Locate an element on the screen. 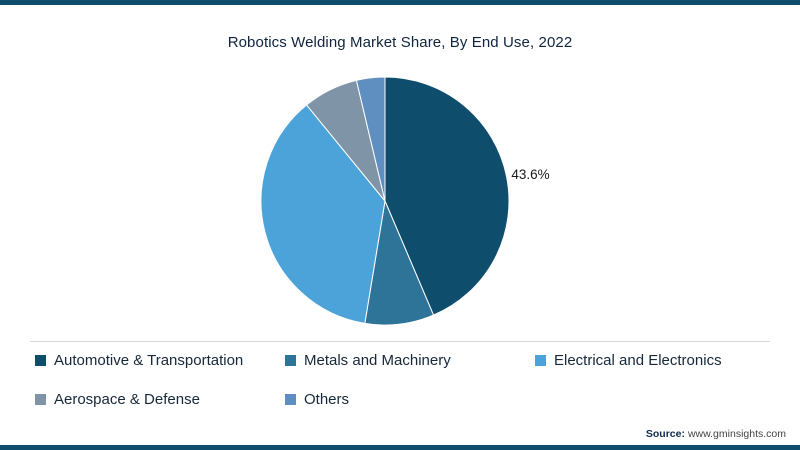 Image resolution: width=800 pixels, height=450 pixels. legend-label: Others is located at coordinates (327, 399).